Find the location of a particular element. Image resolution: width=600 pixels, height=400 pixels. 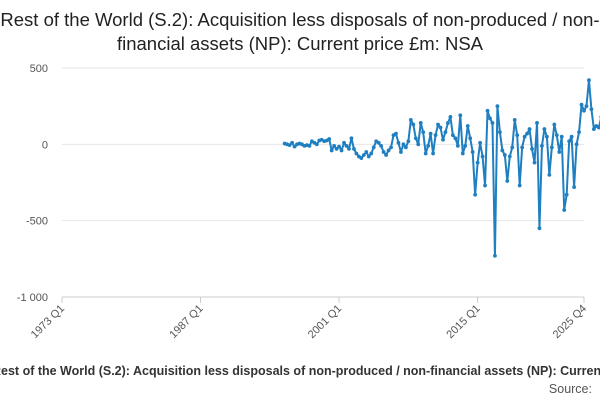

x-tick-label: 1973 Q1 is located at coordinates (48, 322).